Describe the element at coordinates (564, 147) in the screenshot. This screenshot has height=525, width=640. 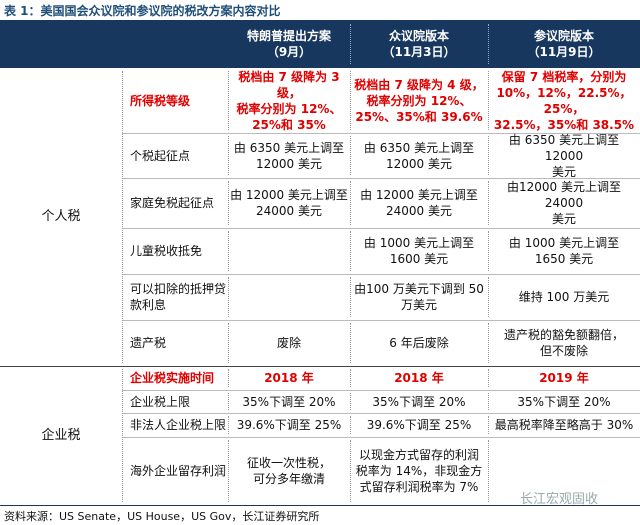
I see `cell-line: 由 6350 美元上调至 12000` at that location.